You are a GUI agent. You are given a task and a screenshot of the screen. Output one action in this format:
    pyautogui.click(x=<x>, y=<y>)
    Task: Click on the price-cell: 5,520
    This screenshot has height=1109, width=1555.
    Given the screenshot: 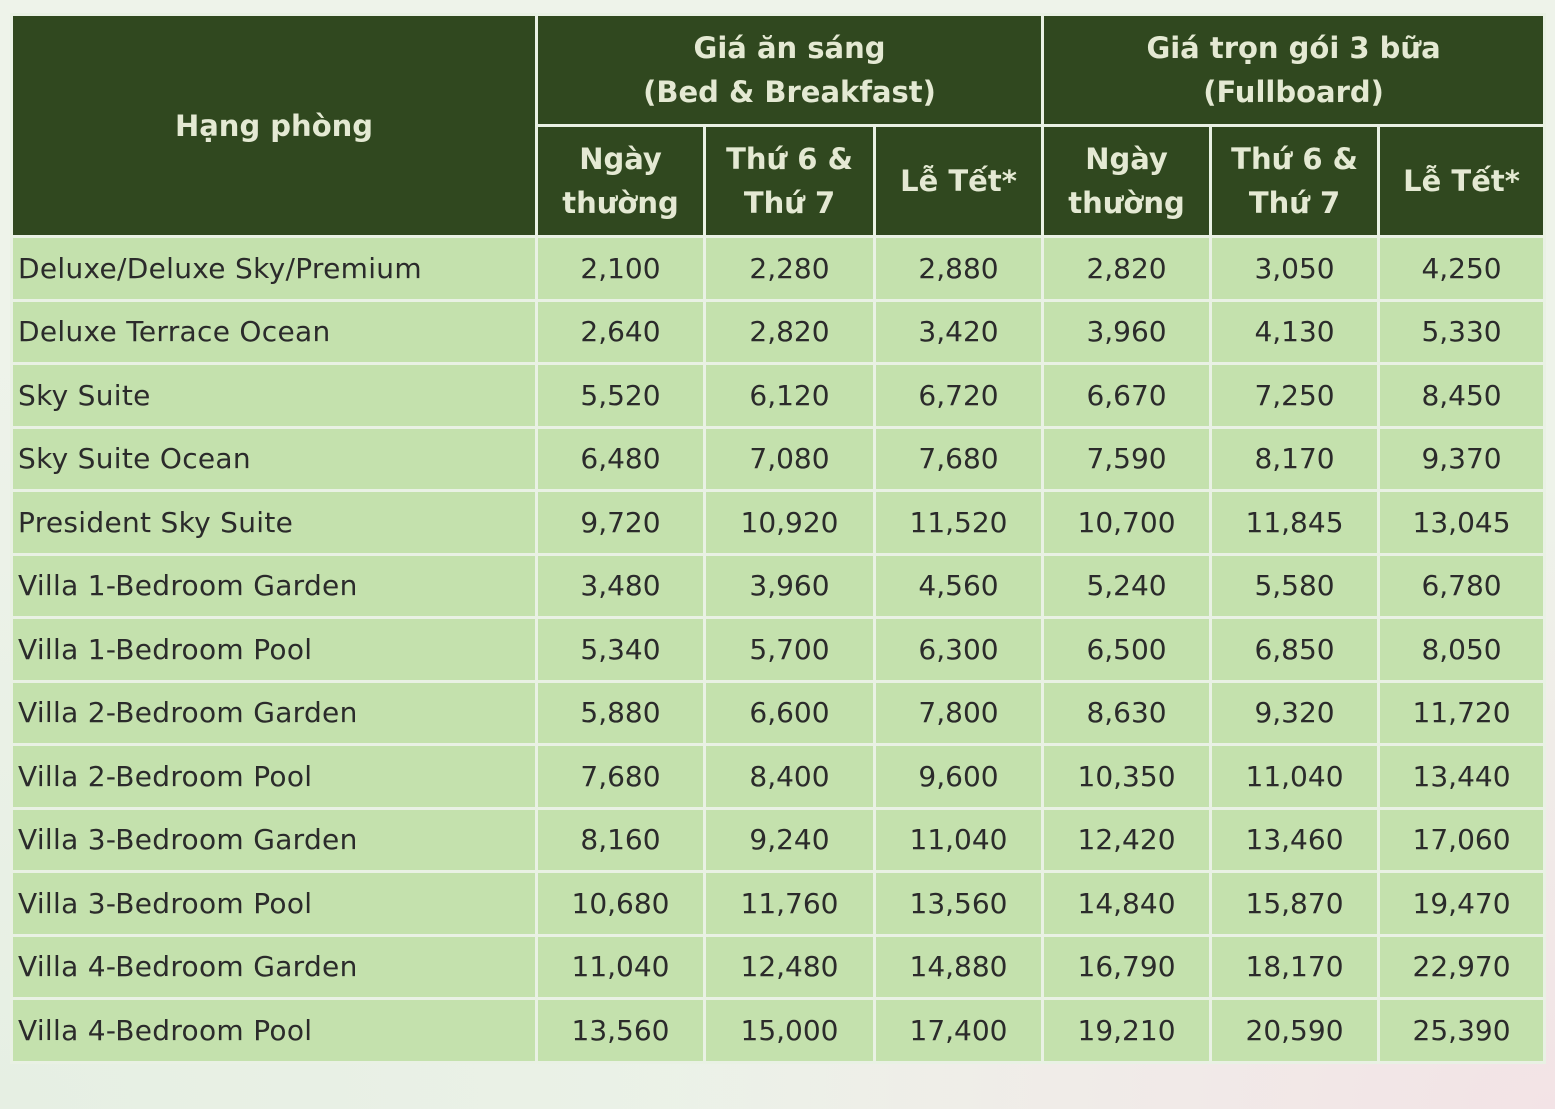 What is the action you would take?
    pyautogui.click(x=620, y=395)
    